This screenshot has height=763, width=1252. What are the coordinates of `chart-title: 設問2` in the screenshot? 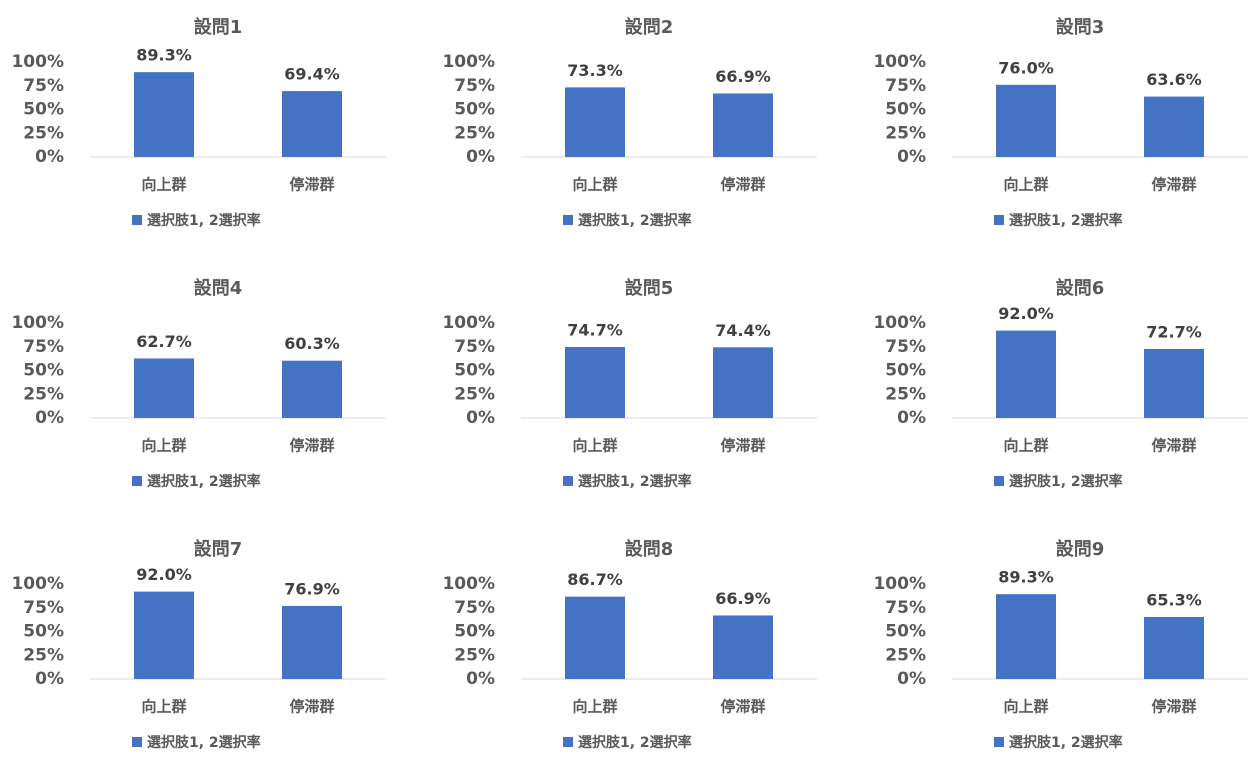 It's located at (649, 27).